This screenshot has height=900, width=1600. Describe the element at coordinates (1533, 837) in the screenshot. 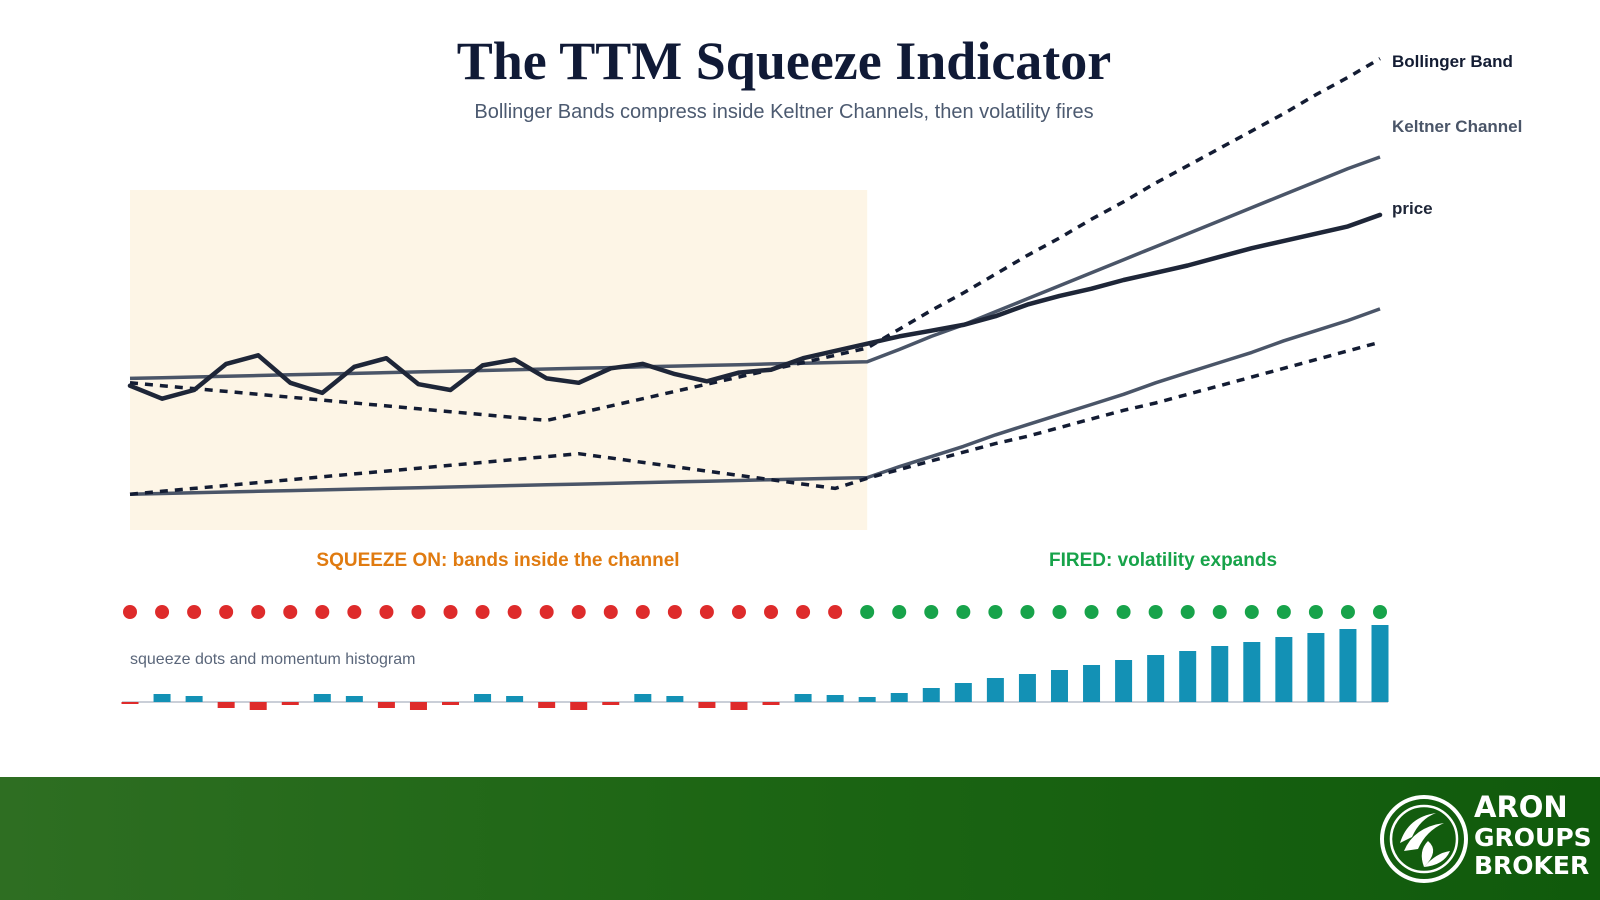

I see `brand-line-groups: GROUPS` at that location.